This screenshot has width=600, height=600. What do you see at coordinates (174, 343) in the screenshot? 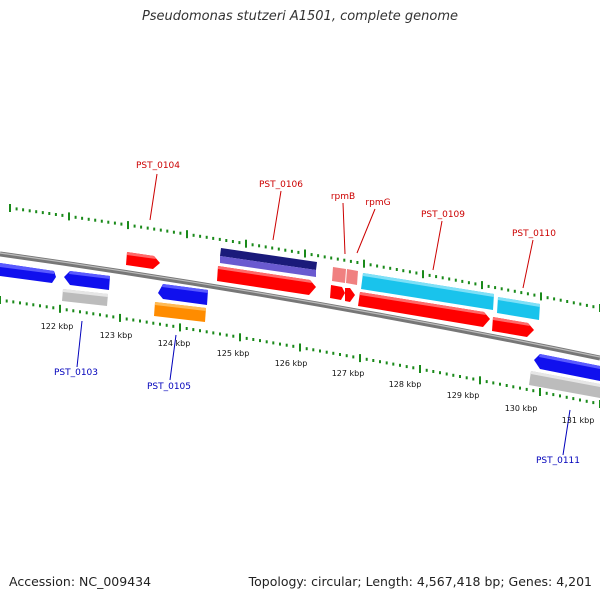
I see `kbp-label: 124 kbp` at bounding box center [174, 343].